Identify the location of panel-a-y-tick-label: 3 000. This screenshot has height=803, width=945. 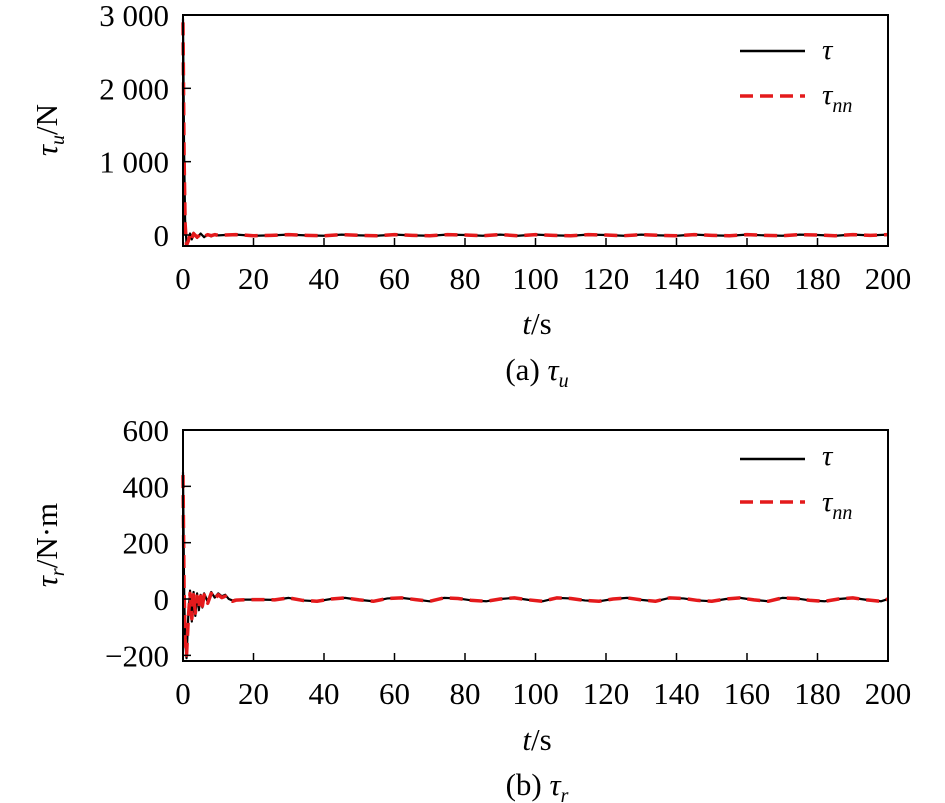
(134, 16).